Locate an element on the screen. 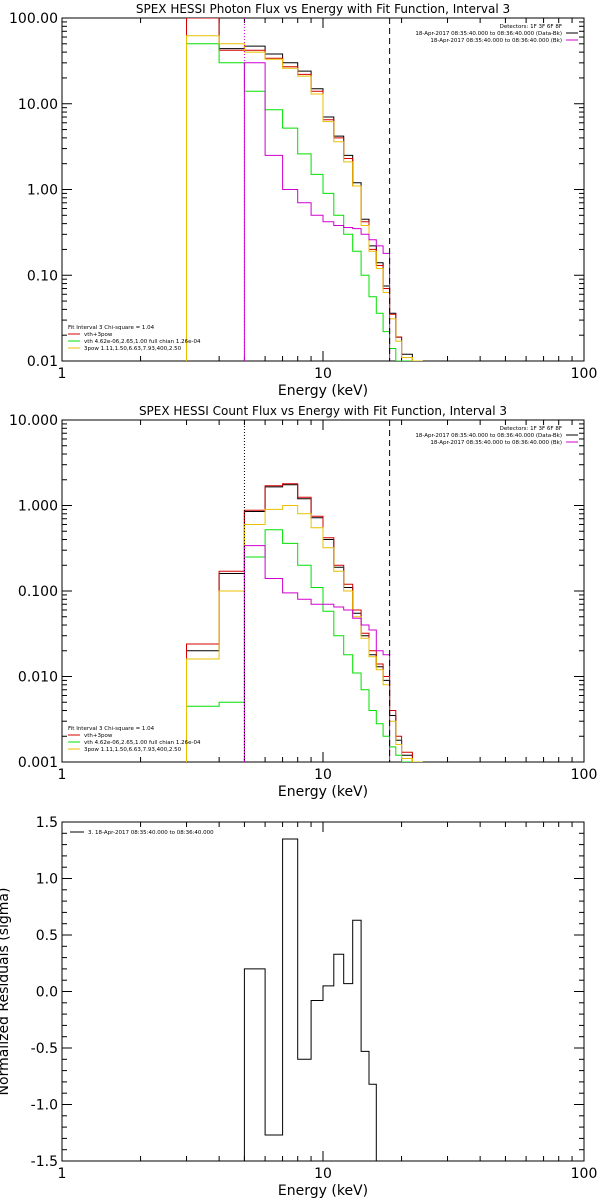  y-tick-label: 1.00 is located at coordinates (42, 191).